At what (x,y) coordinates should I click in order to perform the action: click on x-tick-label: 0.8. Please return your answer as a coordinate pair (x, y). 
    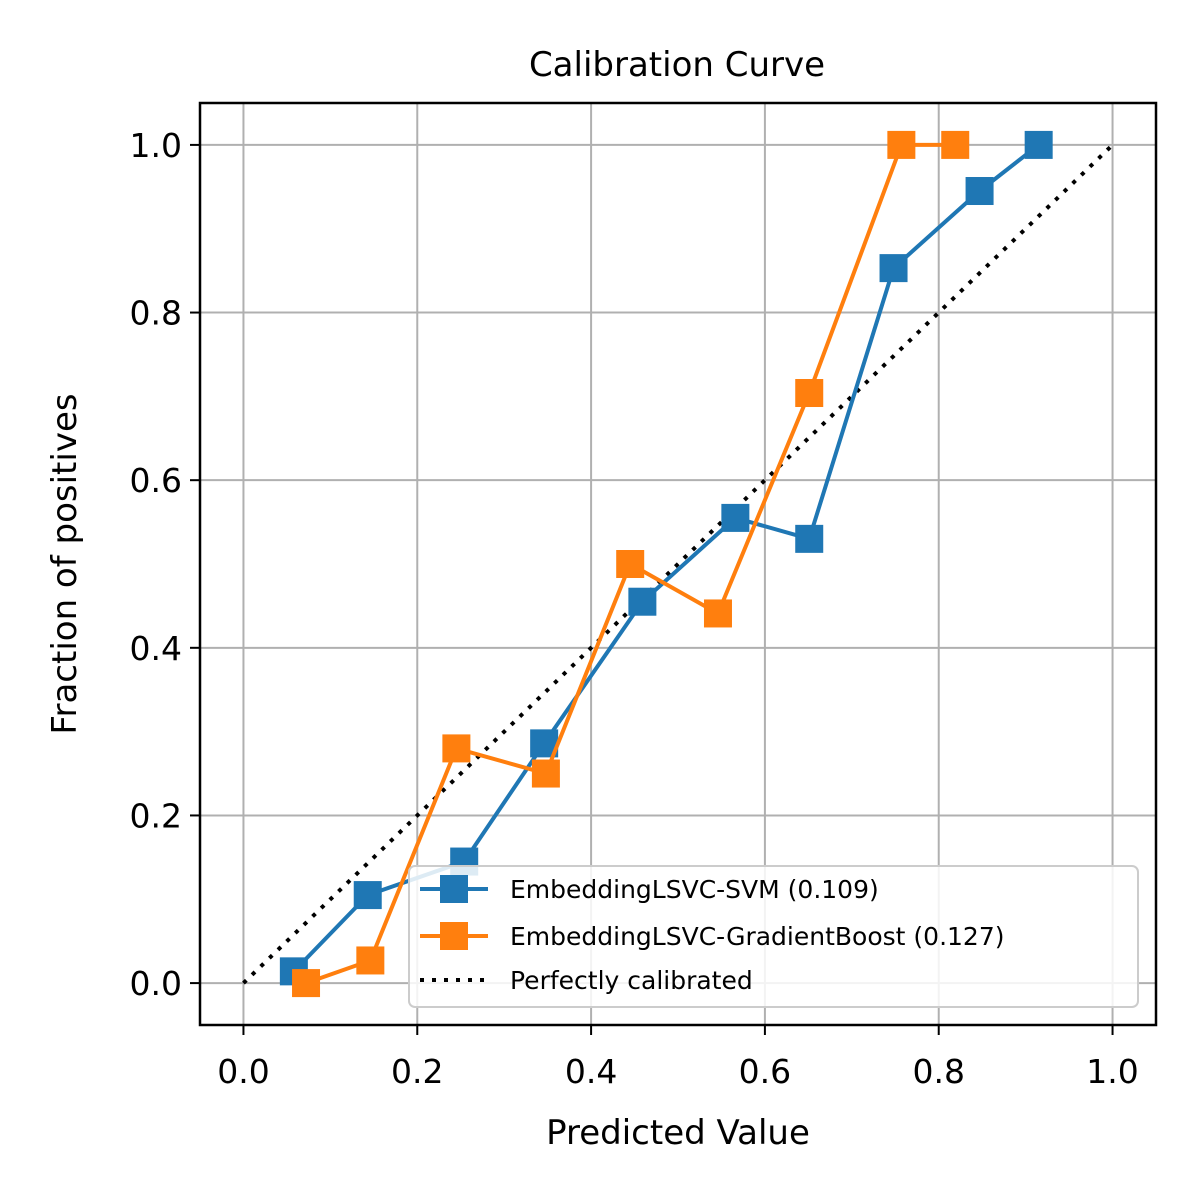
    Looking at the image, I should click on (938, 1071).